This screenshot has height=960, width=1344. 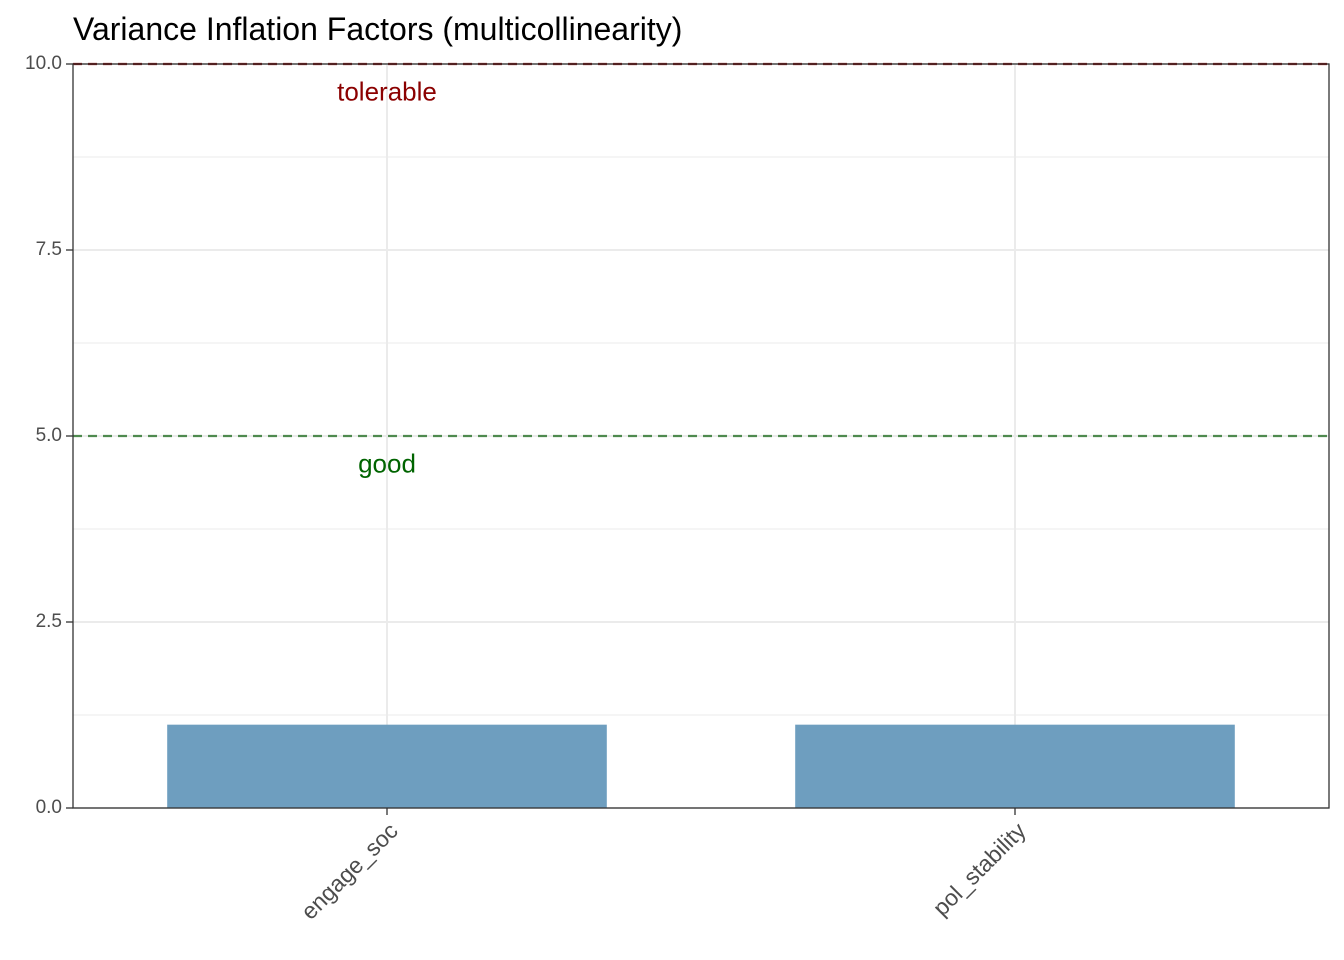 What do you see at coordinates (49, 435) in the screenshot?
I see `y-tick-label: 5.0` at bounding box center [49, 435].